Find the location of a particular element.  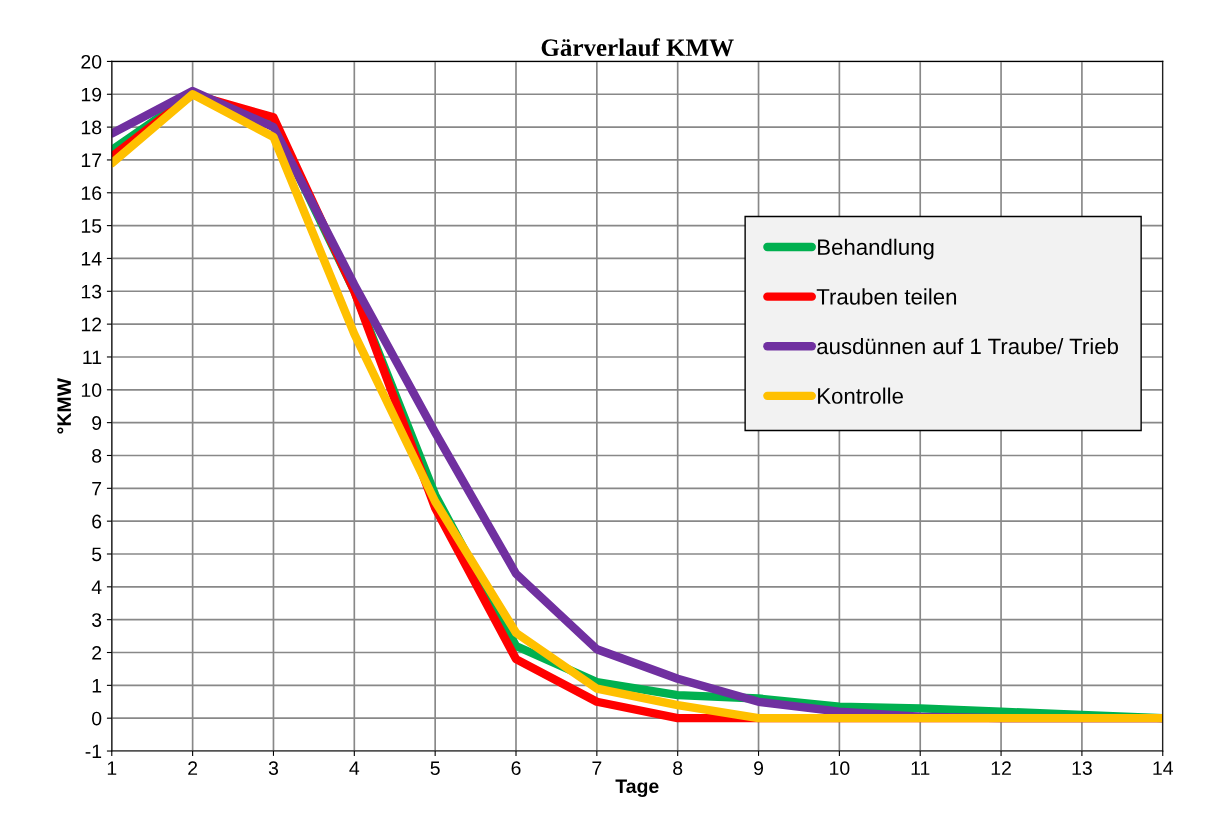

x-tick-label: 11 is located at coordinates (920, 768).